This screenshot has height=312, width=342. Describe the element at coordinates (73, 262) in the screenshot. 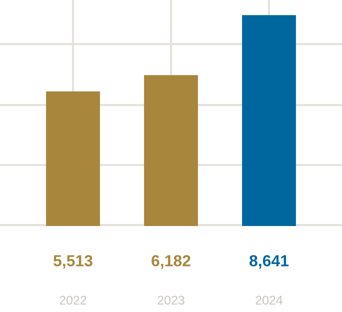

I see `data-label: 5,513` at that location.